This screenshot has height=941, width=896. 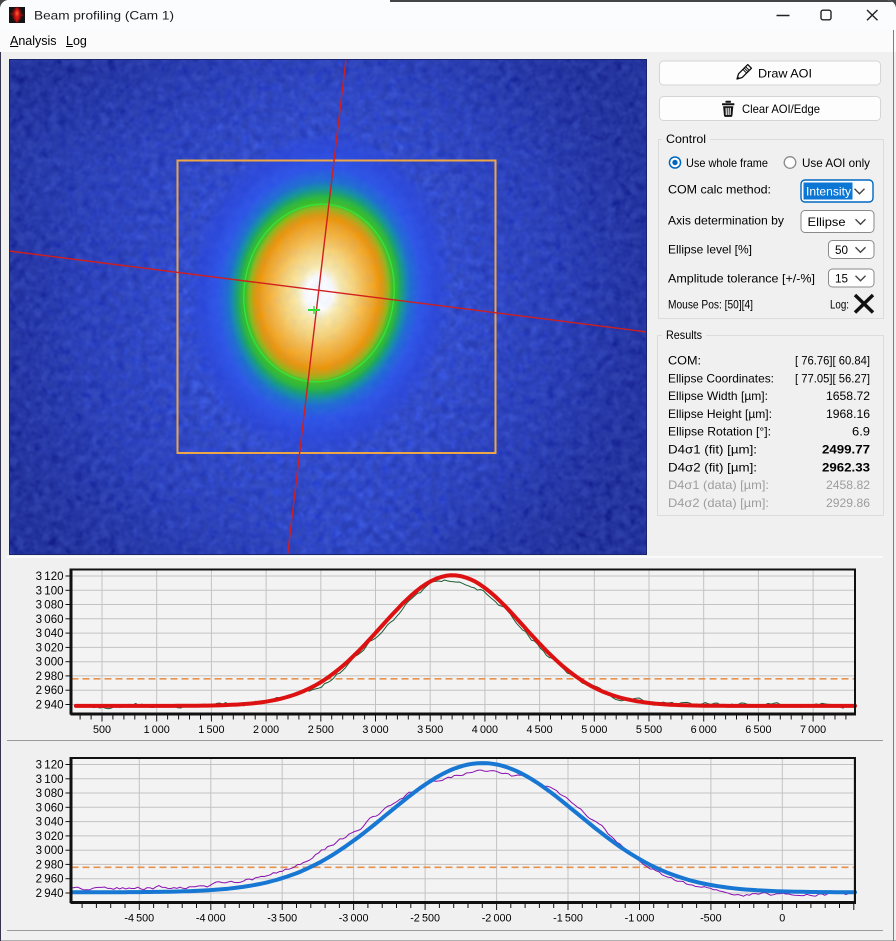 What do you see at coordinates (785, 74) in the screenshot?
I see `svg-text: Draw AOI` at bounding box center [785, 74].